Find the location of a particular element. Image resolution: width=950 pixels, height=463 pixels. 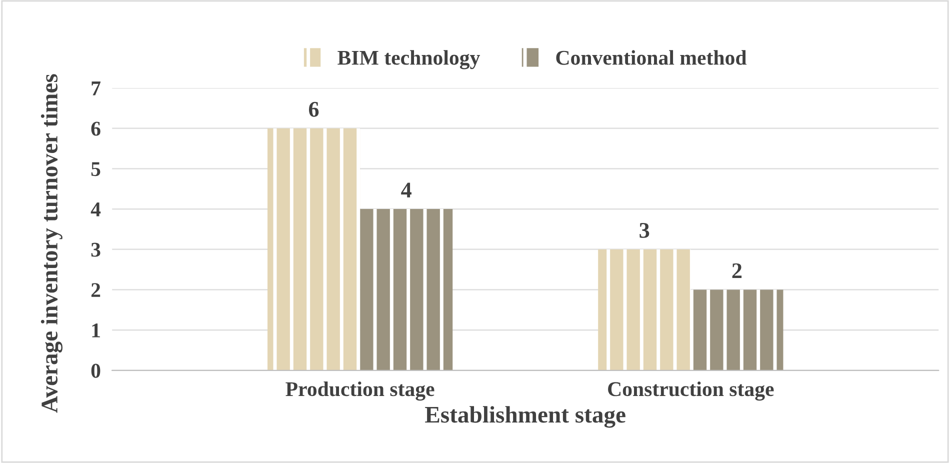

y-tick-label: 5 is located at coordinates (95, 169).